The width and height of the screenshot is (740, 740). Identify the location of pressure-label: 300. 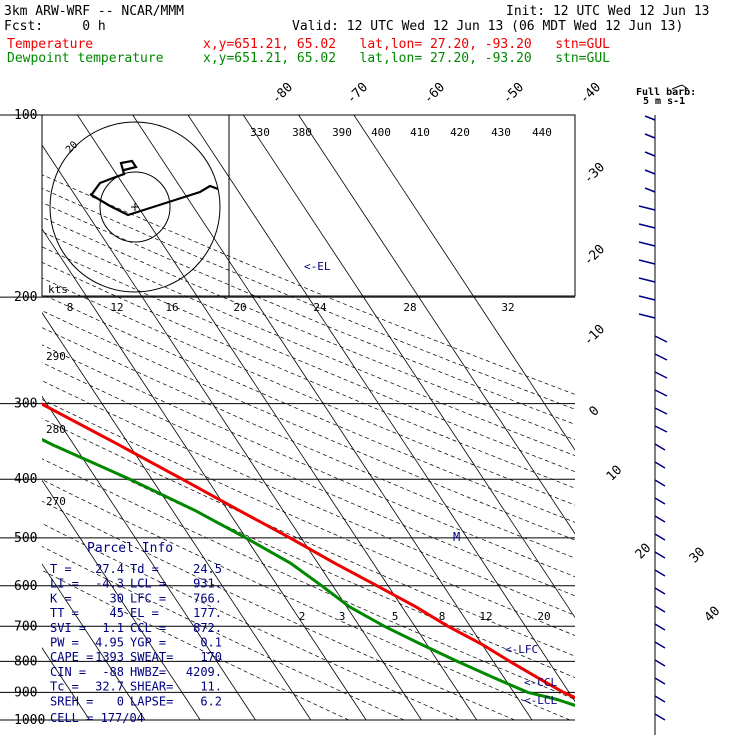
(25, 404).